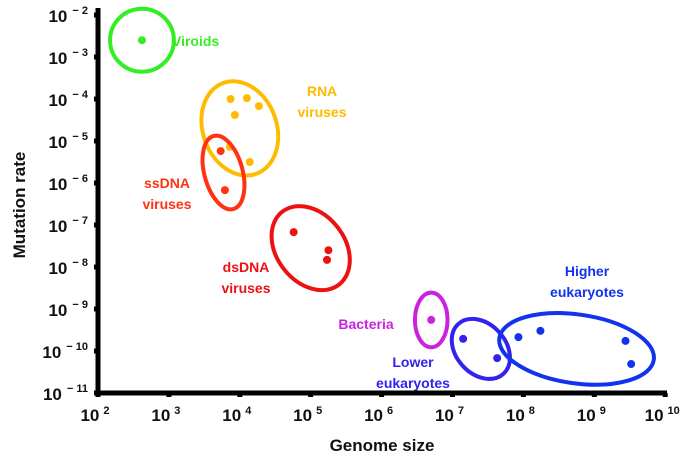  I want to click on x-tick-exponent: 8, so click(532, 411).